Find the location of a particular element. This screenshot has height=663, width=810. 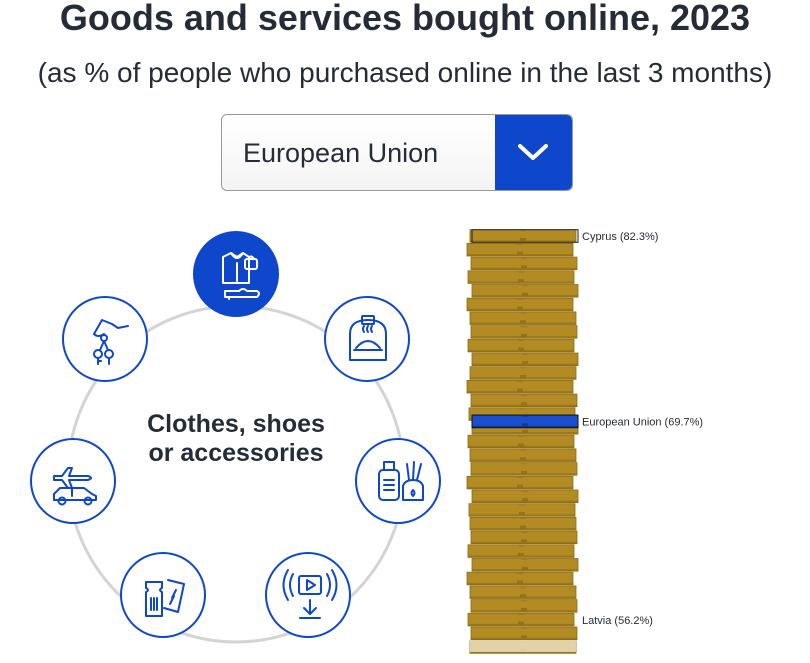

clothes-shoes-icon is located at coordinates (241, 276).